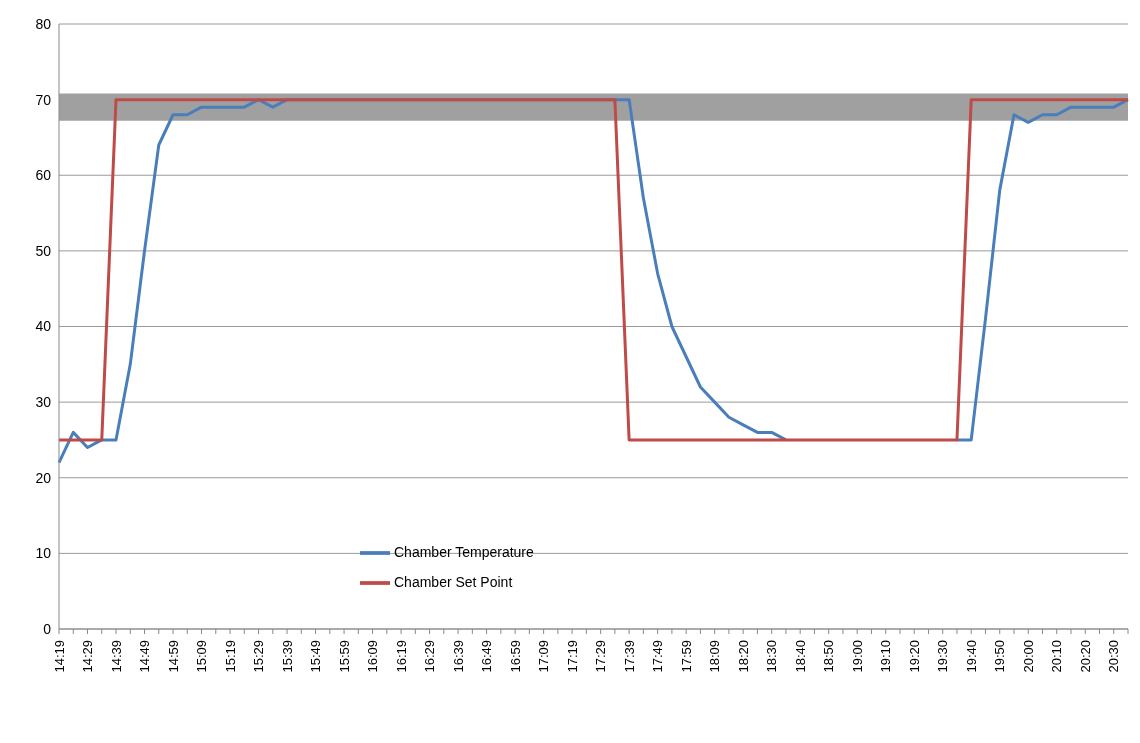  Describe the element at coordinates (743, 656) in the screenshot. I see `x-tick-label: 18:20` at that location.